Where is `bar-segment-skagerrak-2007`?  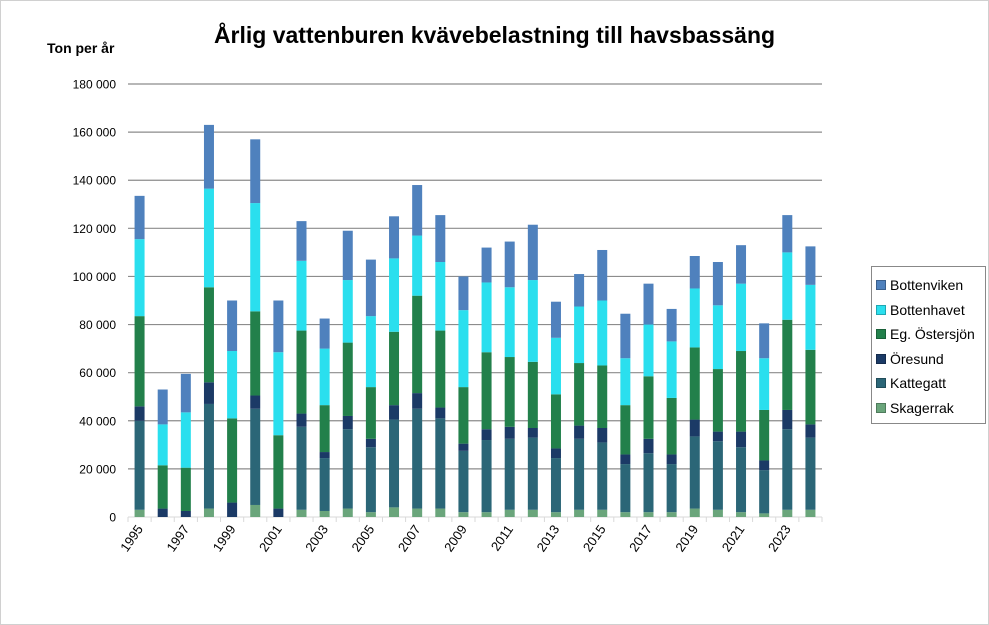 bar-segment-skagerrak-2007 is located at coordinates (417, 512).